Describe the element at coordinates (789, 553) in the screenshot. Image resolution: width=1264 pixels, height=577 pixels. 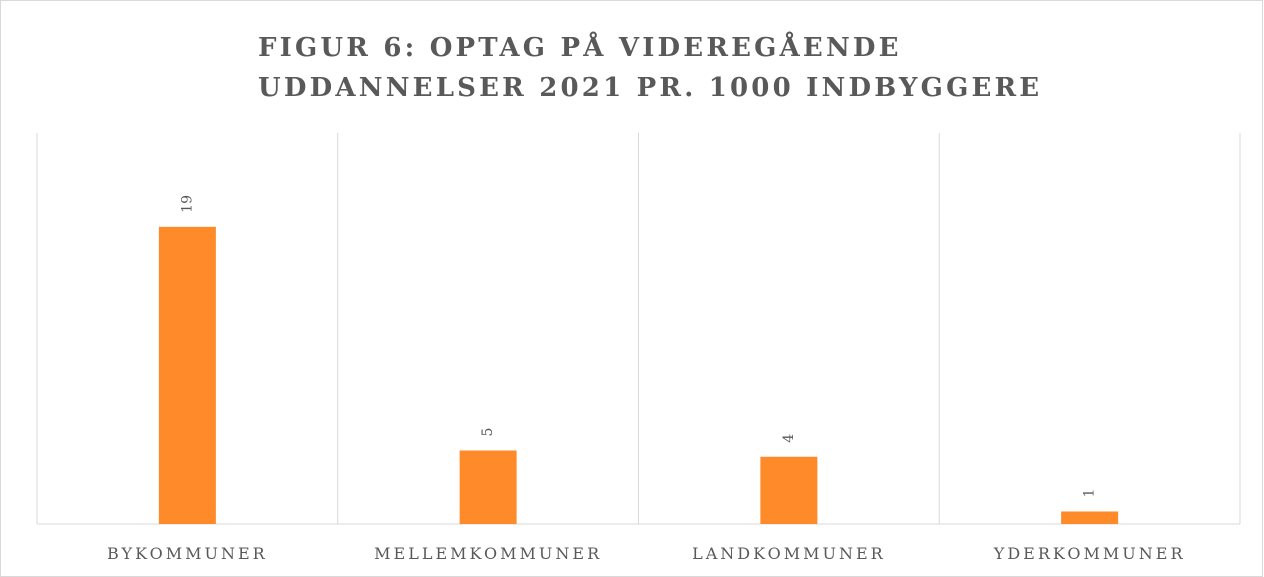
I see `x-tick-label: LANDKOMMUNER` at that location.